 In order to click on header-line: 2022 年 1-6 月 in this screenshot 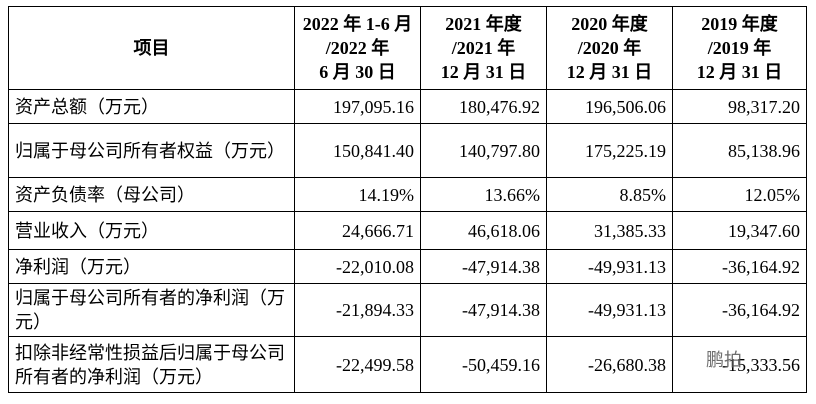, I will do `click(357, 24)`.